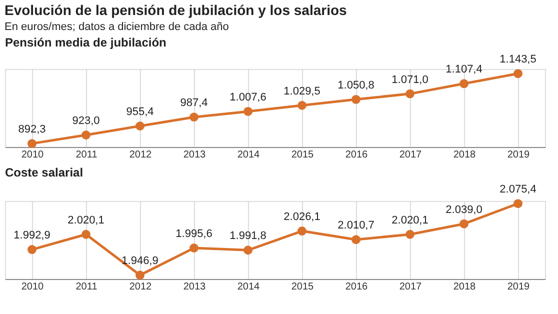 This screenshot has width=558, height=314. Describe the element at coordinates (194, 103) in the screenshot. I see `data-label: 987,4` at that location.